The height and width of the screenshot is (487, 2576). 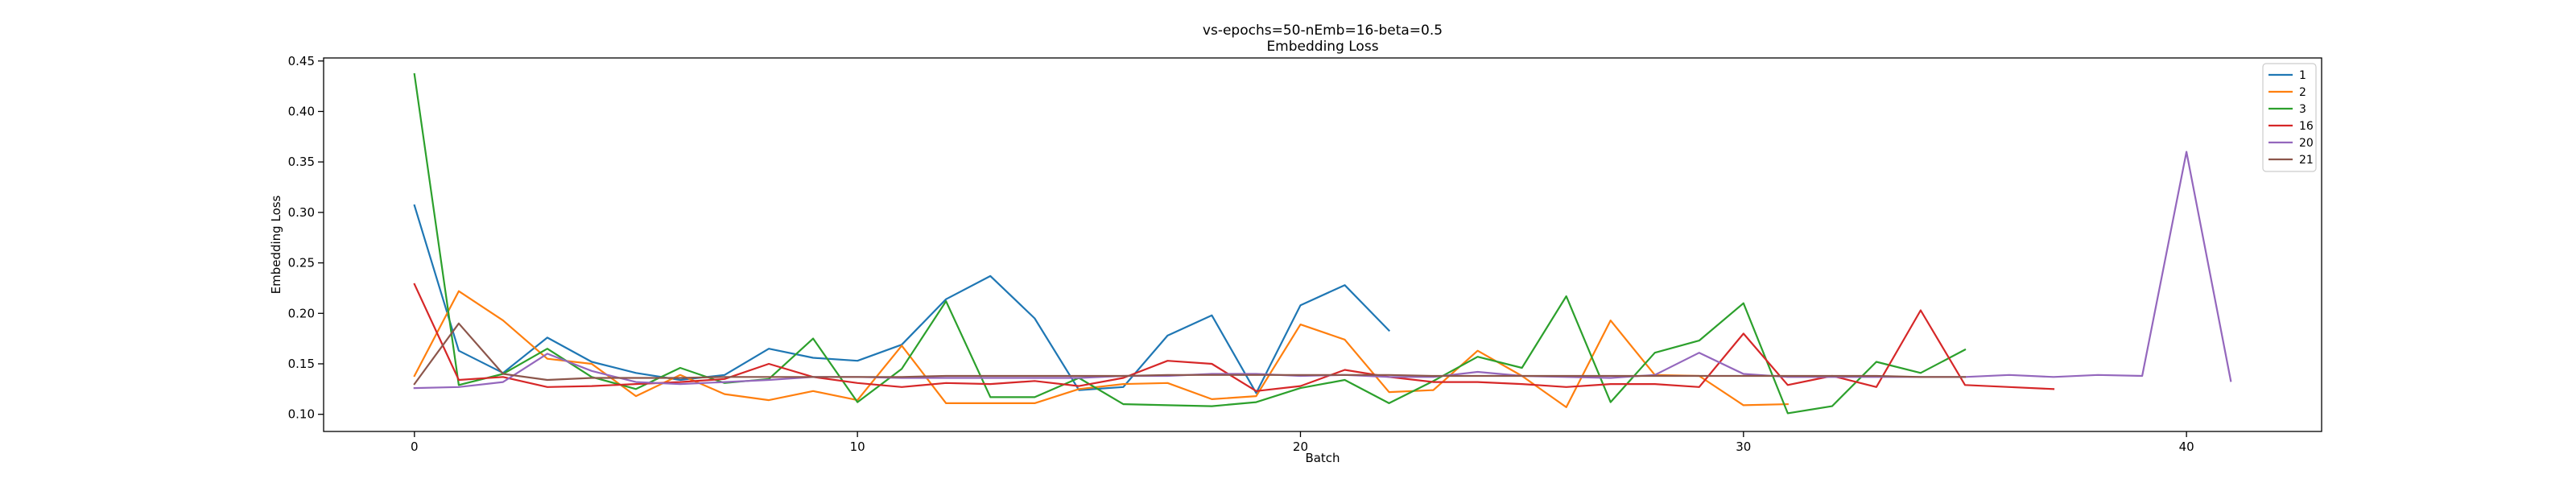 I want to click on x-tick-label-30: 30, so click(x=1743, y=447).